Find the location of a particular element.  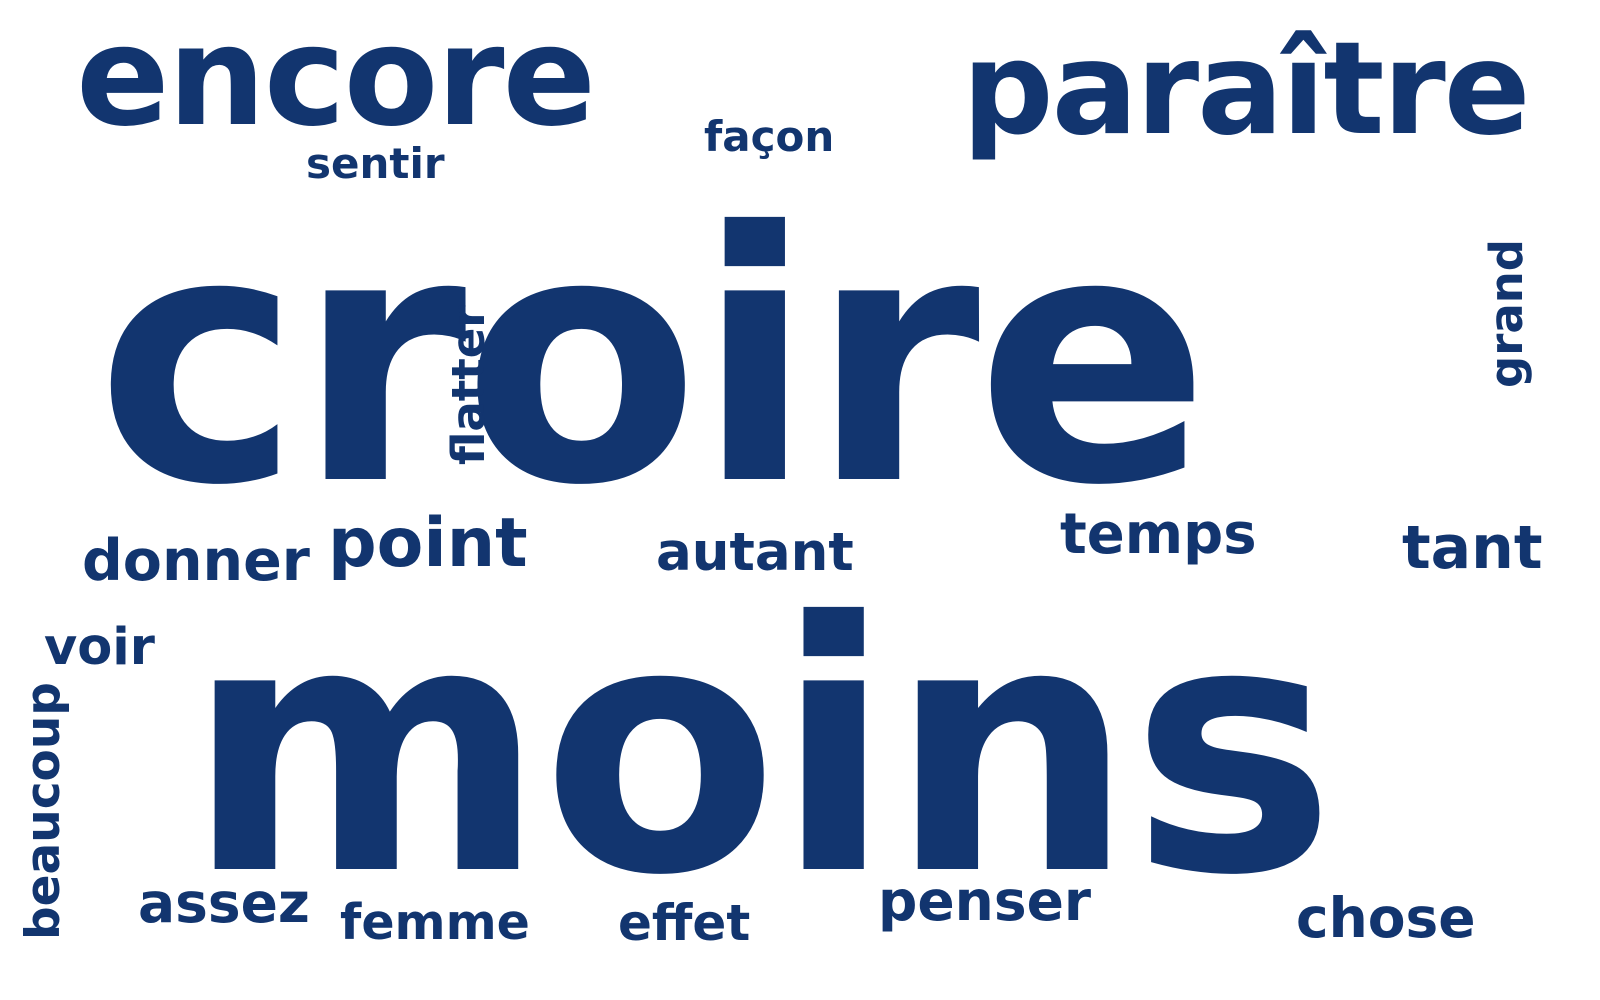

word-sentir: sentir is located at coordinates (375, 163).